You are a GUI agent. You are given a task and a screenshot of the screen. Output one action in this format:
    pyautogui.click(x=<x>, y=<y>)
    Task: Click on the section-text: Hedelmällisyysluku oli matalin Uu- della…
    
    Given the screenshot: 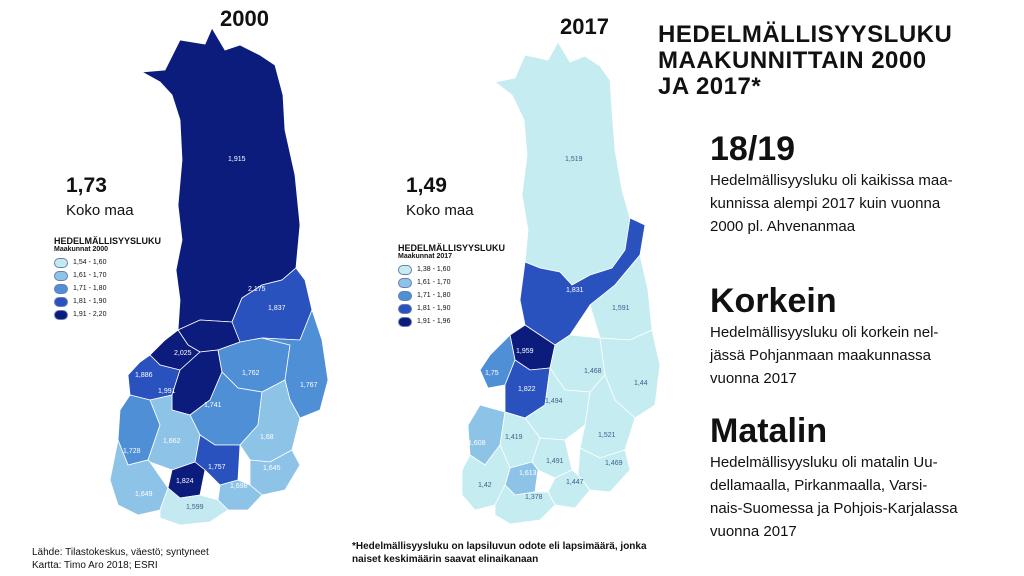 What is the action you would take?
    pyautogui.click(x=834, y=497)
    